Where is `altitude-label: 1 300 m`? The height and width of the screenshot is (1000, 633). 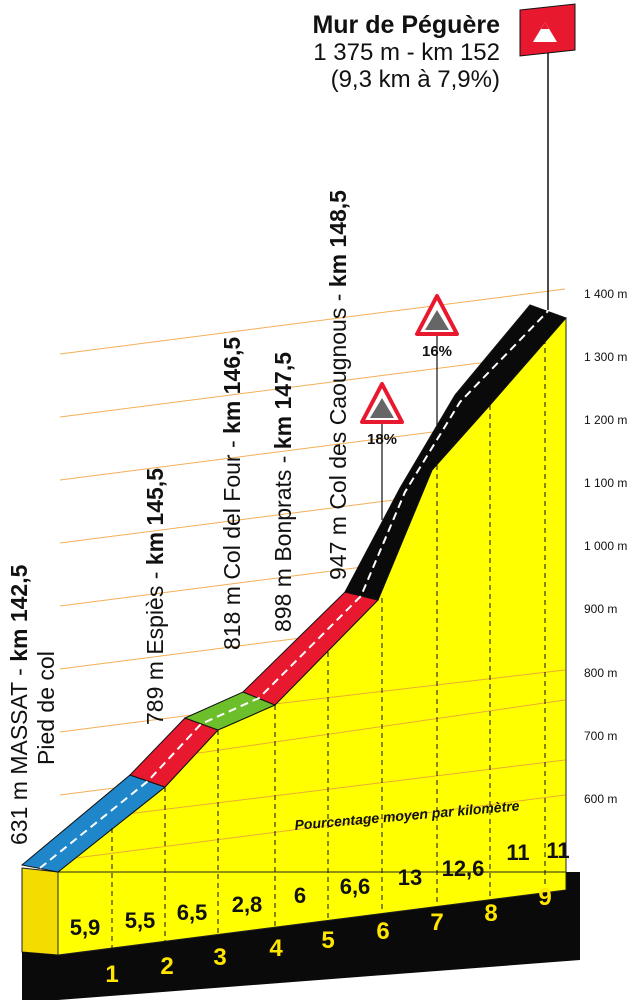 altitude-label: 1 300 m is located at coordinates (605, 357).